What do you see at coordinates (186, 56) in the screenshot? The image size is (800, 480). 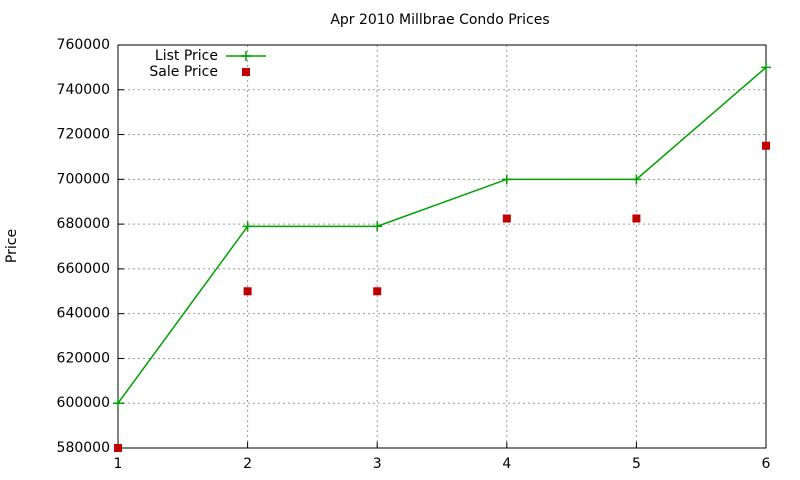 I see `legend-label: List Price` at bounding box center [186, 56].